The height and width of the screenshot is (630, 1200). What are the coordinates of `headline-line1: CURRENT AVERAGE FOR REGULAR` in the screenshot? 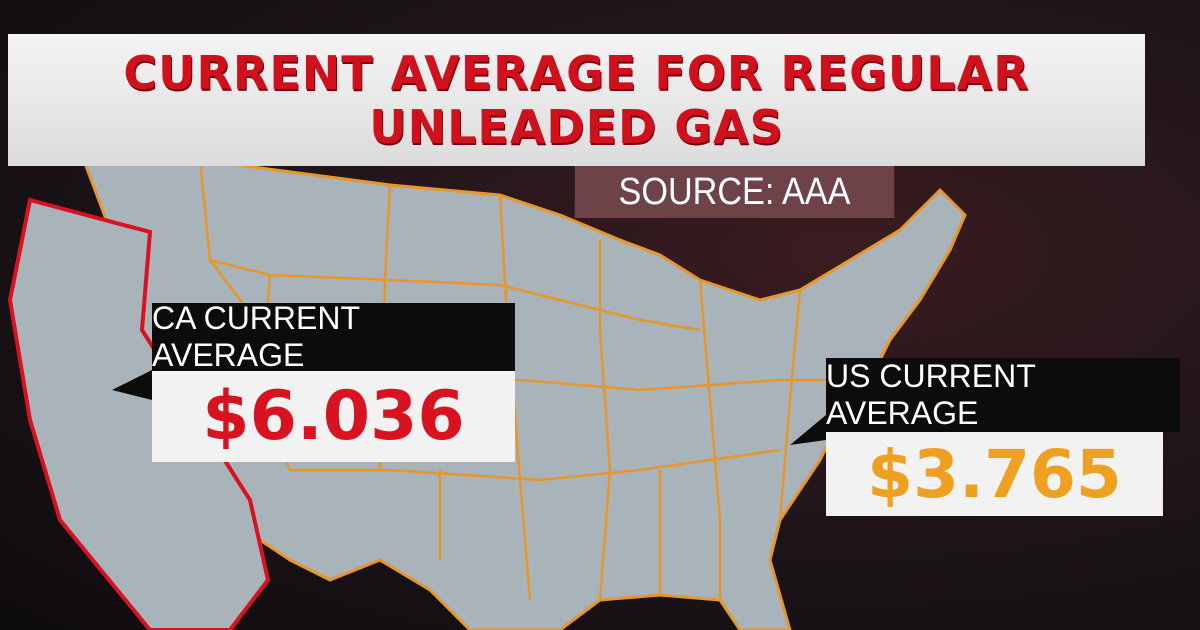 It's located at (576, 73).